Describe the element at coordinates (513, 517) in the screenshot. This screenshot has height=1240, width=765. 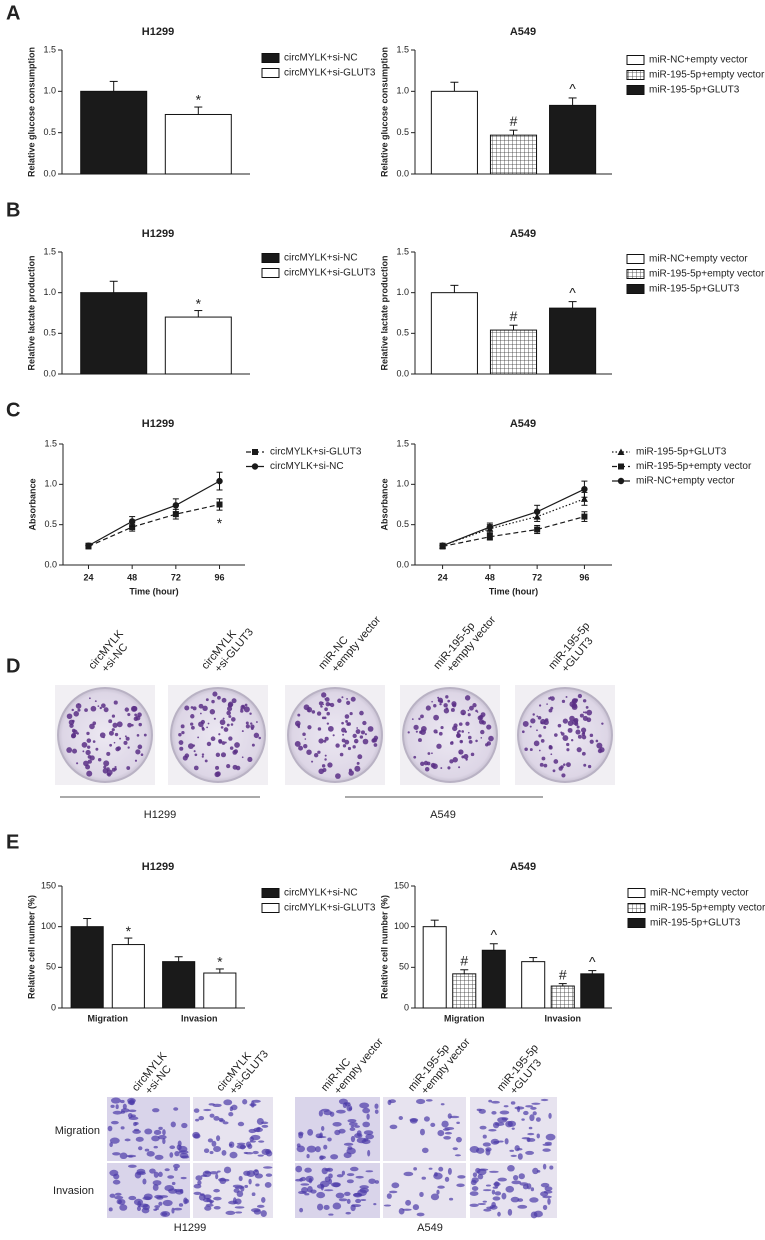
I see `series-line` at that location.